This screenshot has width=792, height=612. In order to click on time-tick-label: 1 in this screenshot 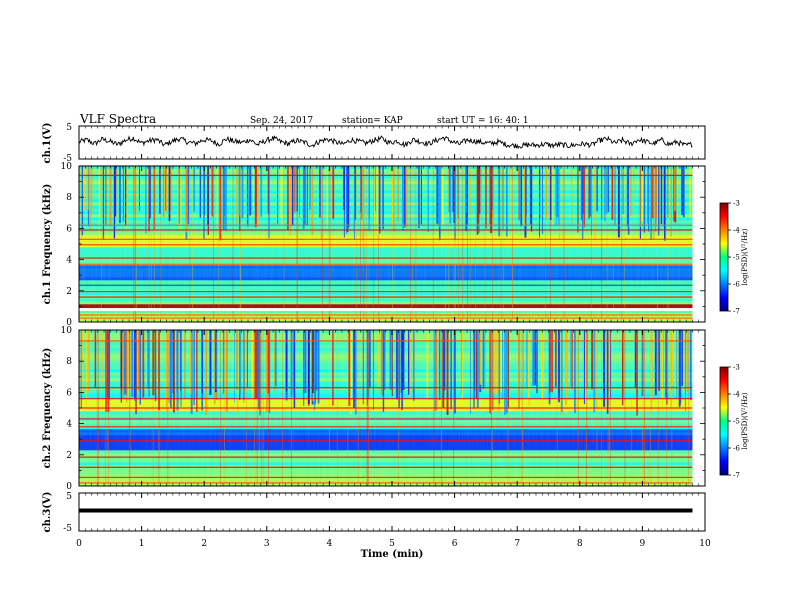, I will do `click(142, 544)`.